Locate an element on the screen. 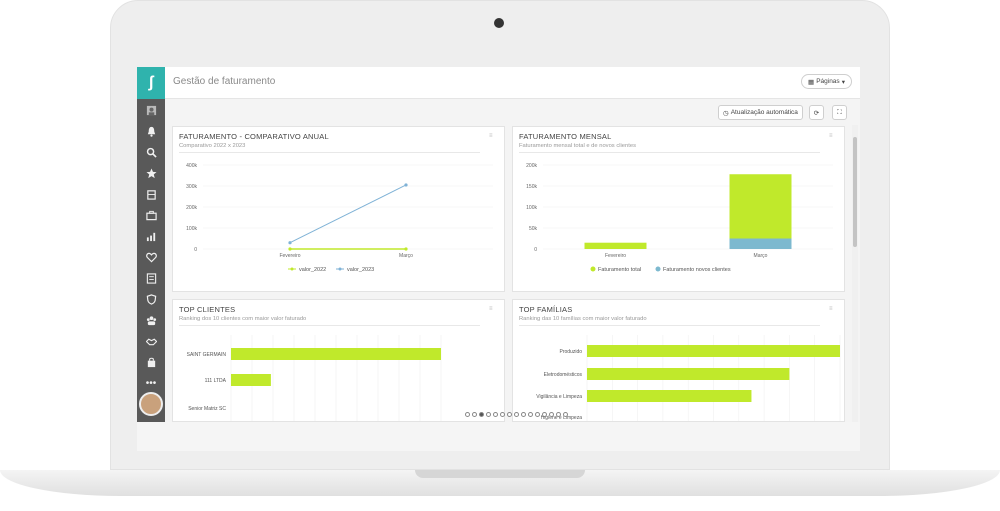  briefcase-icon is located at coordinates (151, 215).